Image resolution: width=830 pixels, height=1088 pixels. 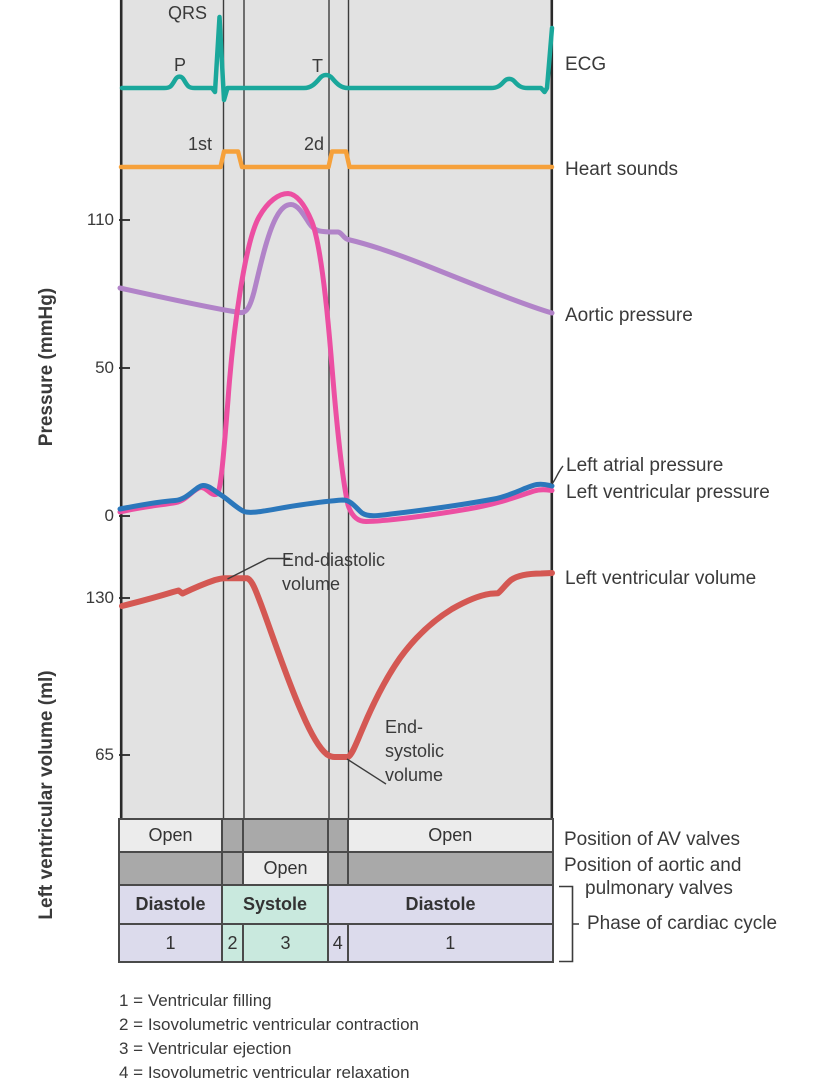 I want to click on aortic-valves-position-label-line1: Position of aortic and, so click(x=653, y=865).